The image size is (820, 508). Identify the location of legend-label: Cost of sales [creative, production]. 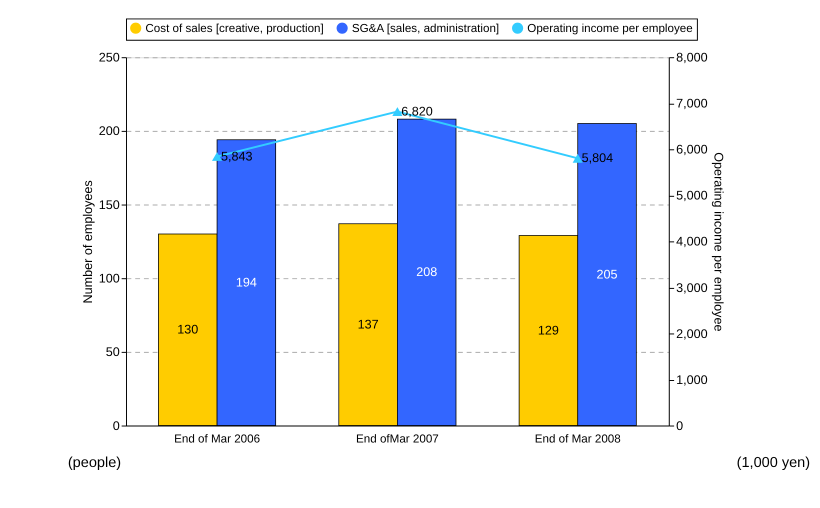
(234, 29).